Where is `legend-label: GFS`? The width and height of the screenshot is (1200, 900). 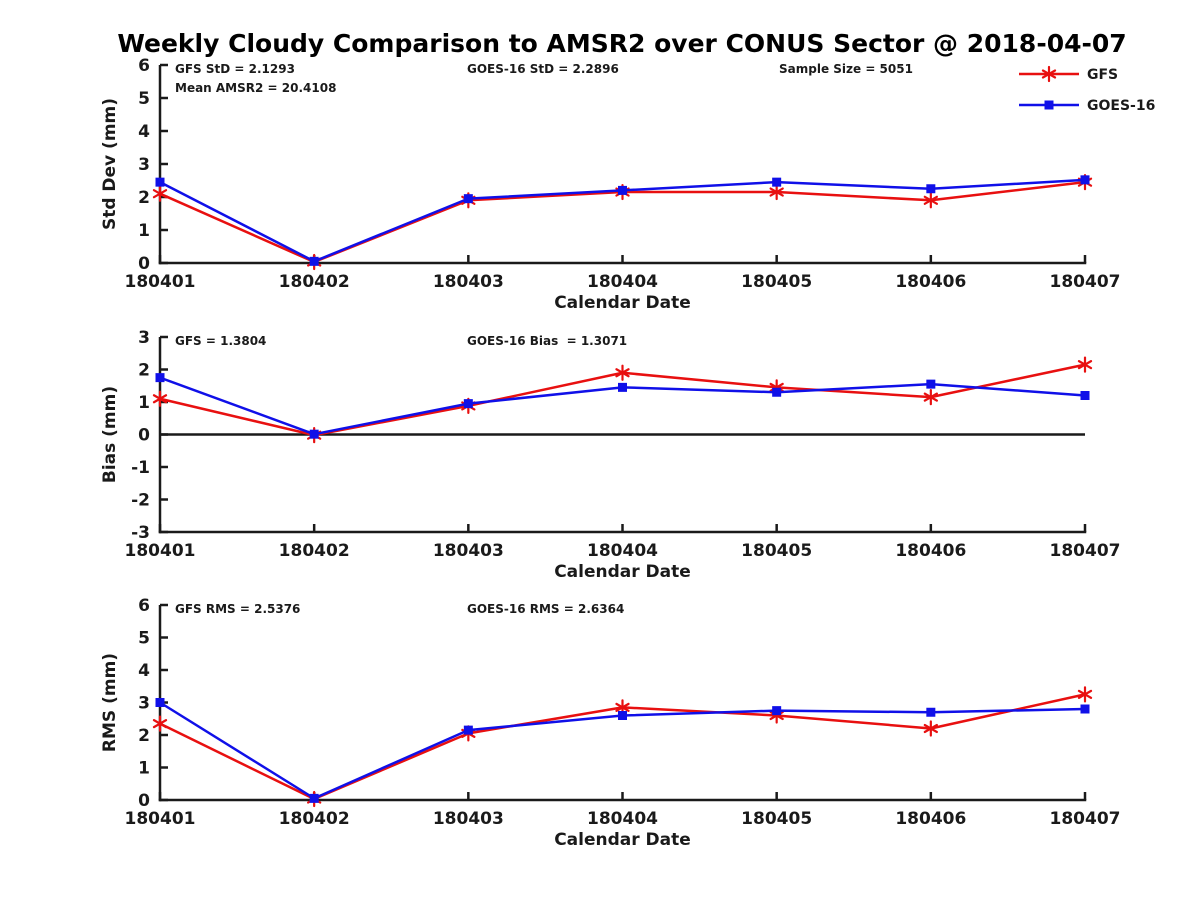
legend-label: GFS is located at coordinates (1102, 75).